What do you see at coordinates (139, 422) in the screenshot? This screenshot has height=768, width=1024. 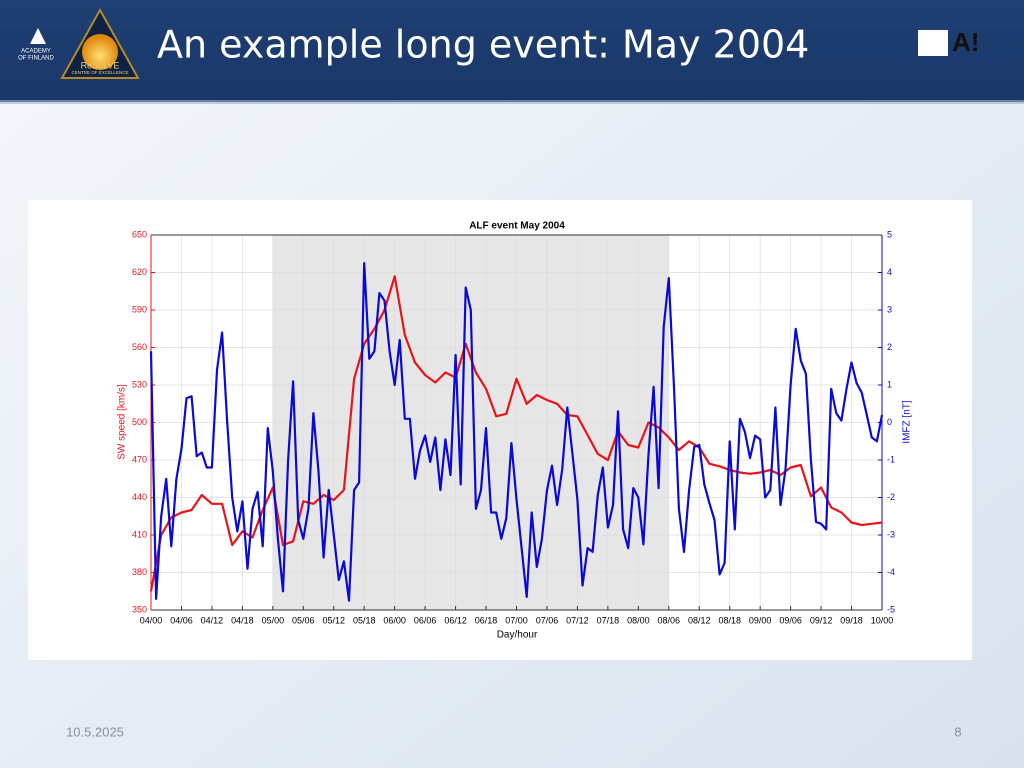 I see `y-tick-label: 500` at bounding box center [139, 422].